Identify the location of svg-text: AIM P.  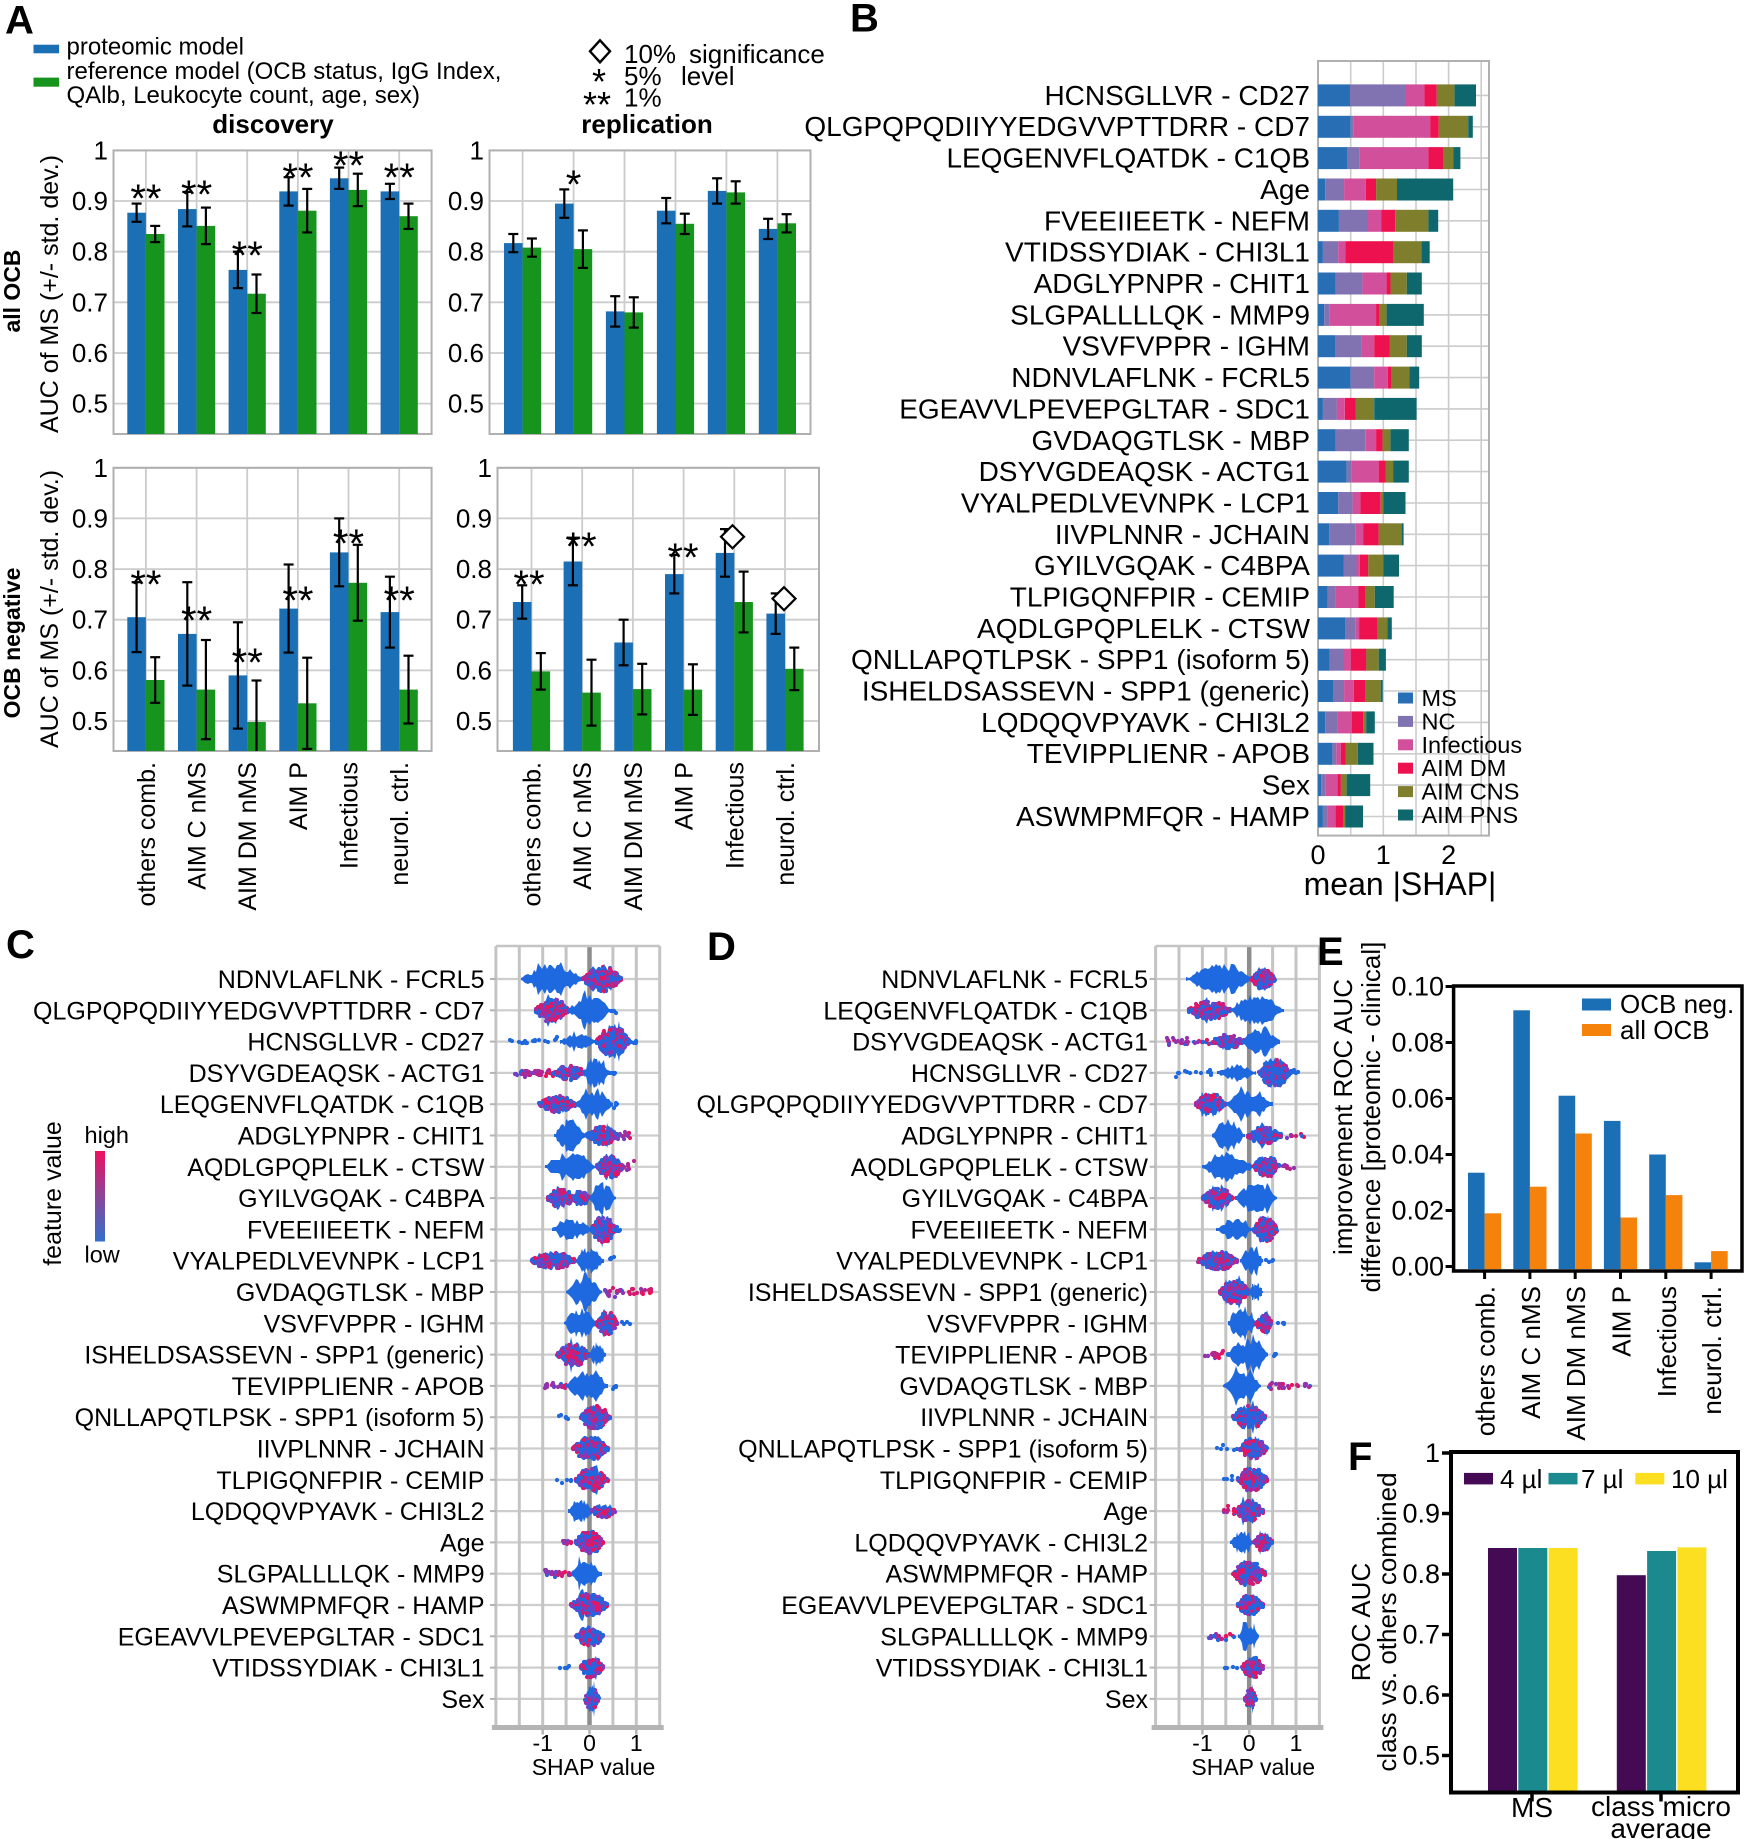
(299, 796).